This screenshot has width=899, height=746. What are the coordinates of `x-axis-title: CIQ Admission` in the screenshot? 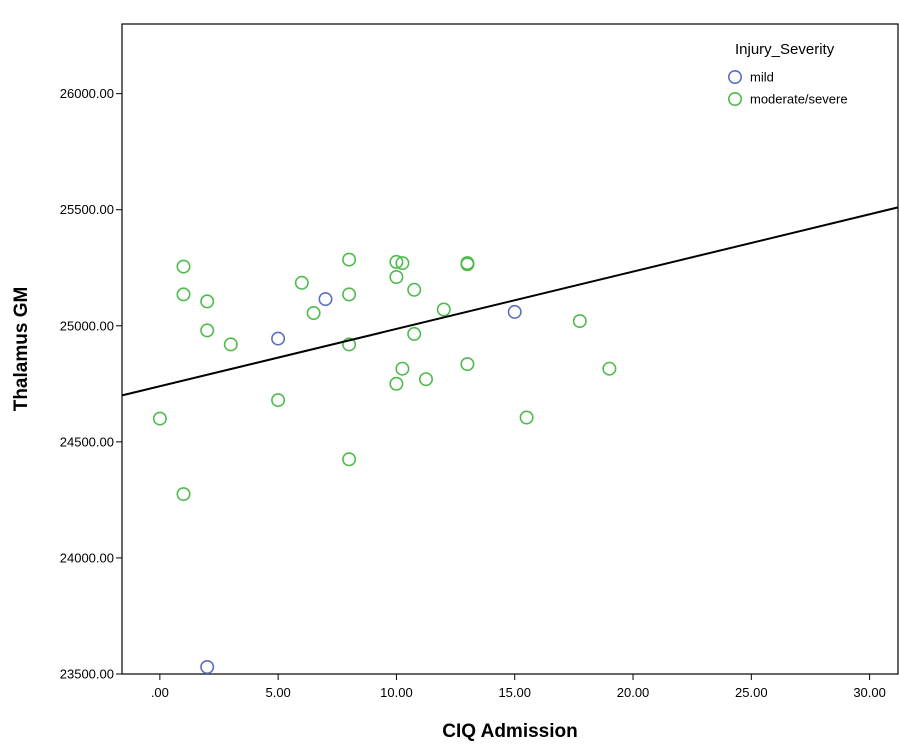 It's located at (509, 731).